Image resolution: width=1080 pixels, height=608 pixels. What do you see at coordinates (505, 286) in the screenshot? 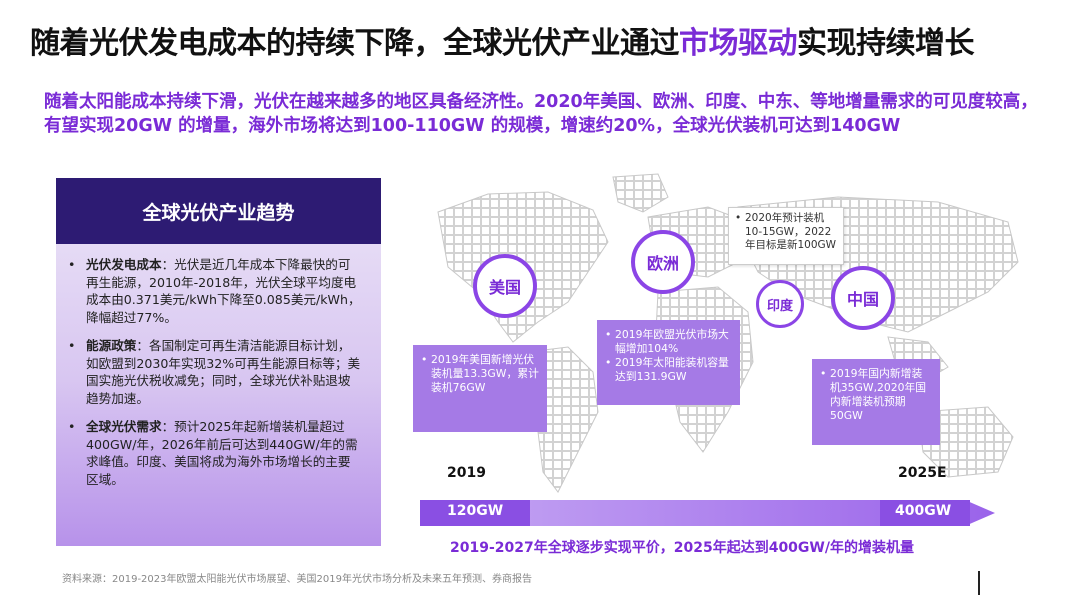
I see `region-bubble-usa: 美国` at bounding box center [505, 286].